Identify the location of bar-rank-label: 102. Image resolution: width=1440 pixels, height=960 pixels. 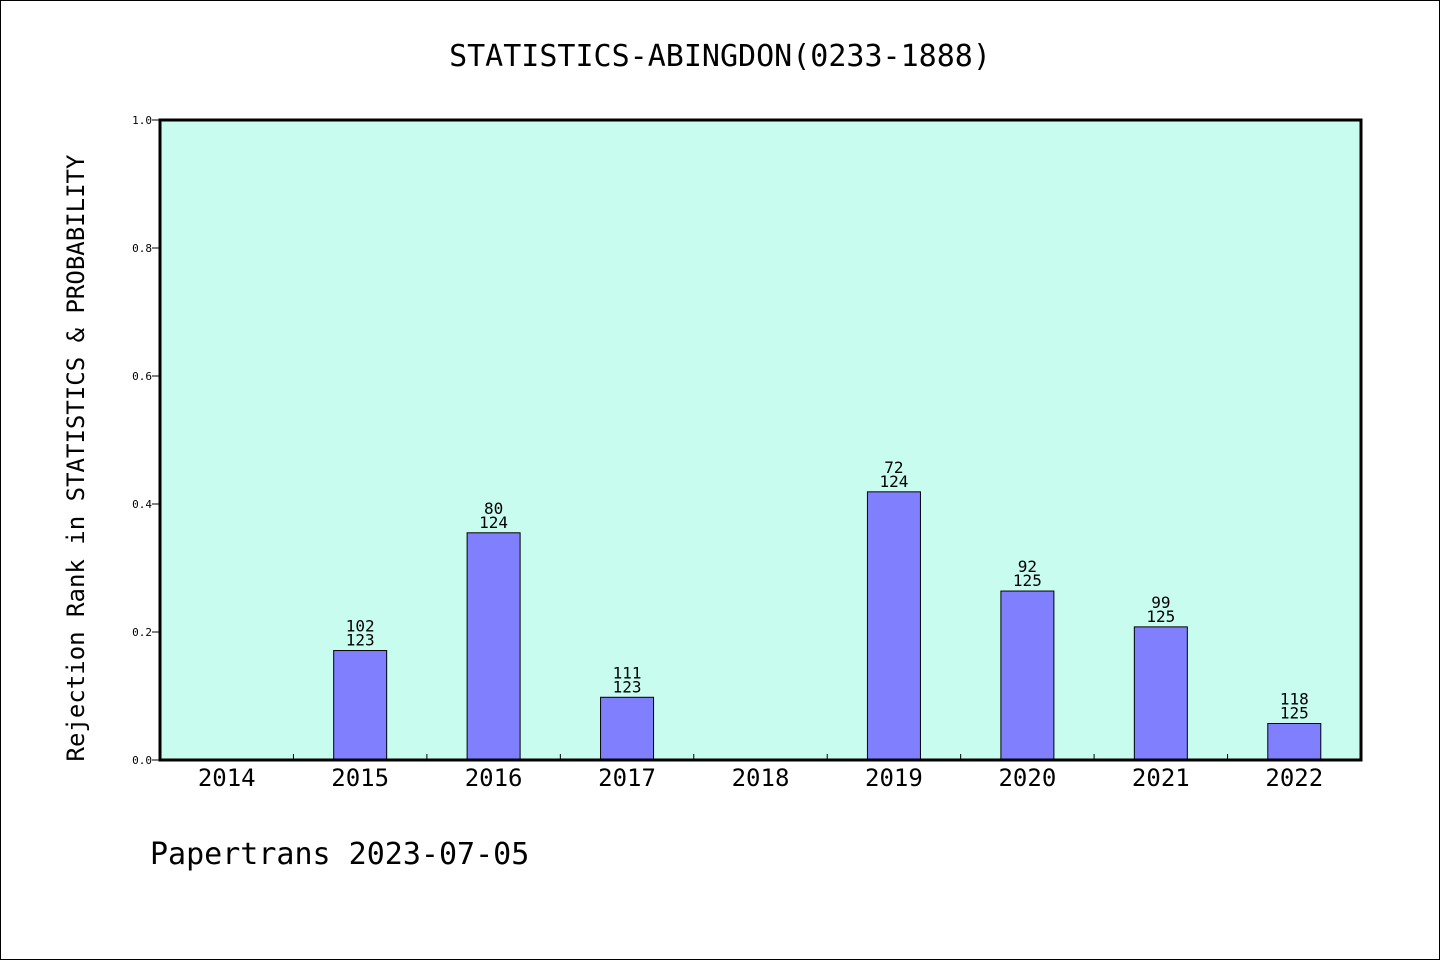
(360, 626).